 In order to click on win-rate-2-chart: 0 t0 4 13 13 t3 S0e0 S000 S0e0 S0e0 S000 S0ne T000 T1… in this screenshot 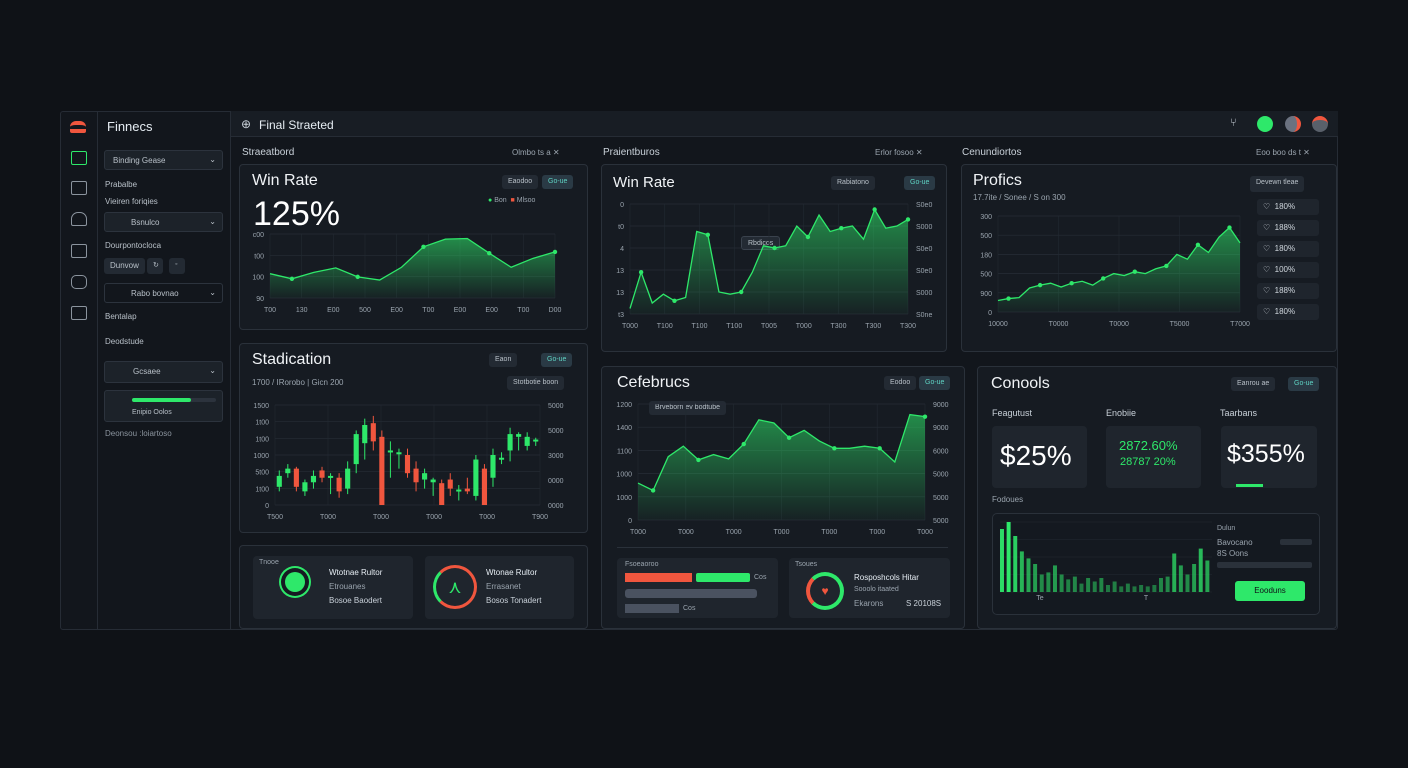, I will do `click(774, 266)`.